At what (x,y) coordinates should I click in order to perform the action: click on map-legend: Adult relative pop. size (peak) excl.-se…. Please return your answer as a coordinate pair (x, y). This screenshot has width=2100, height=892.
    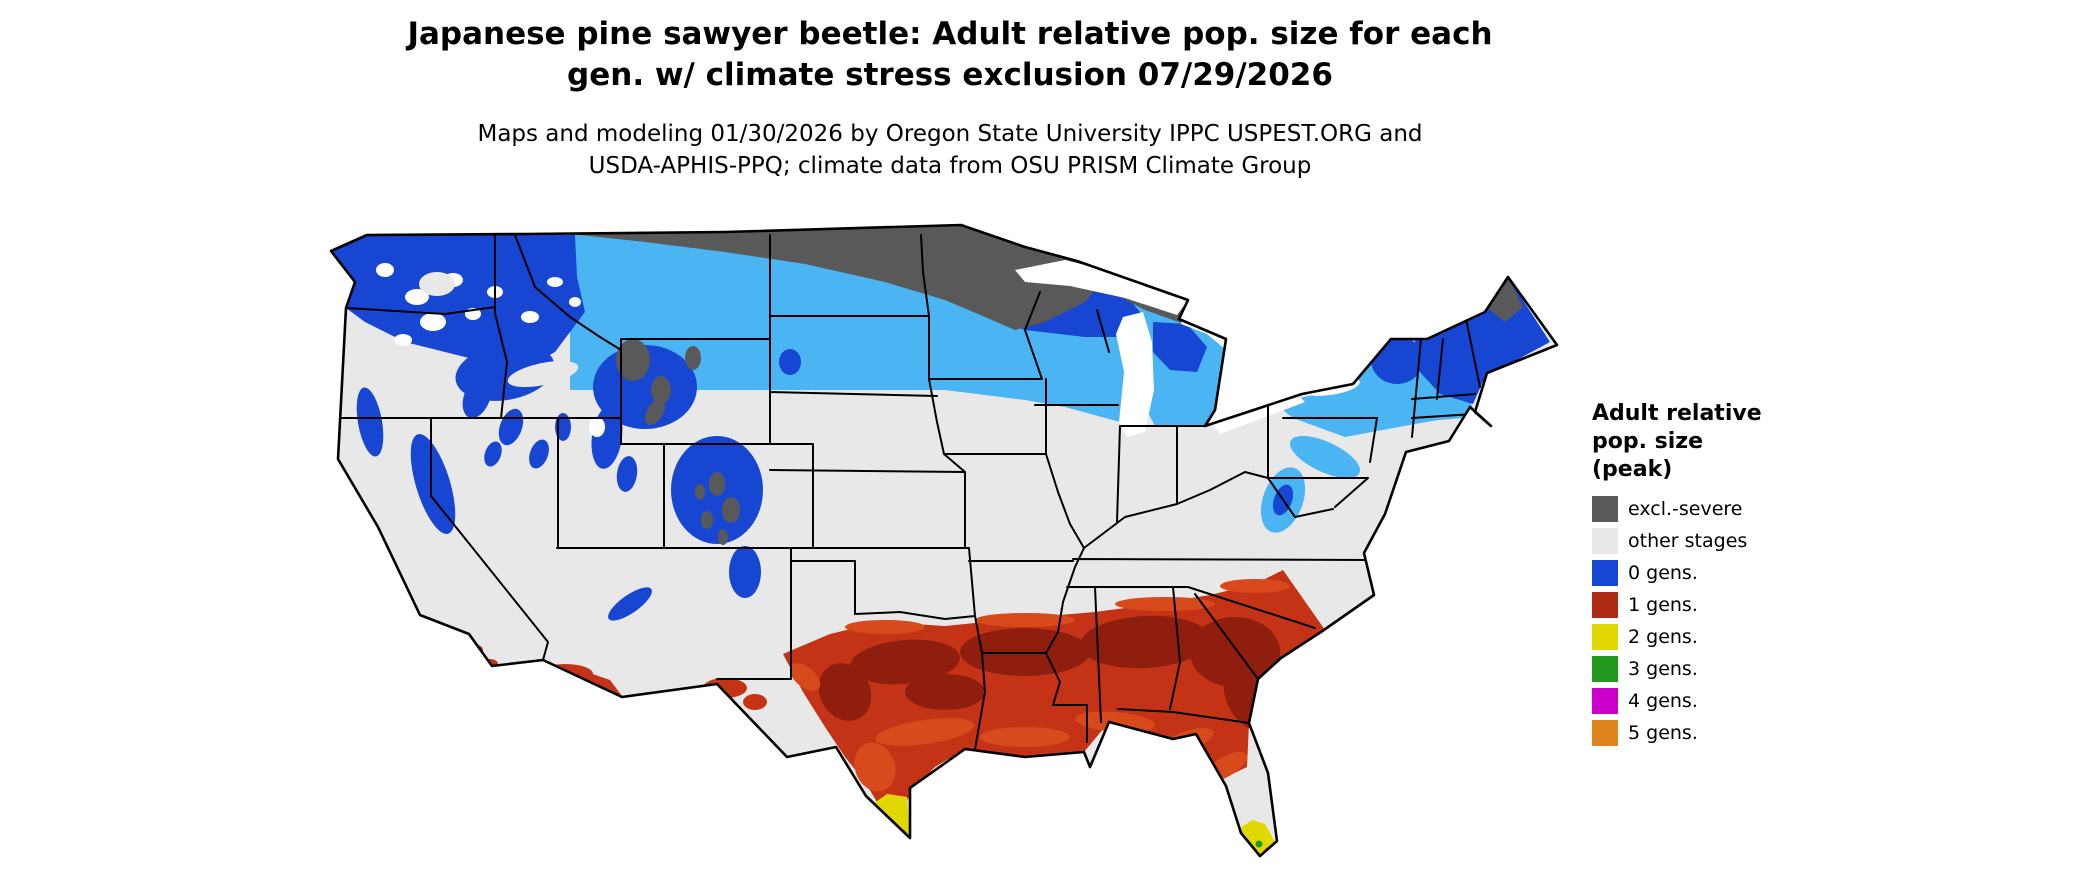
    Looking at the image, I should click on (1702, 576).